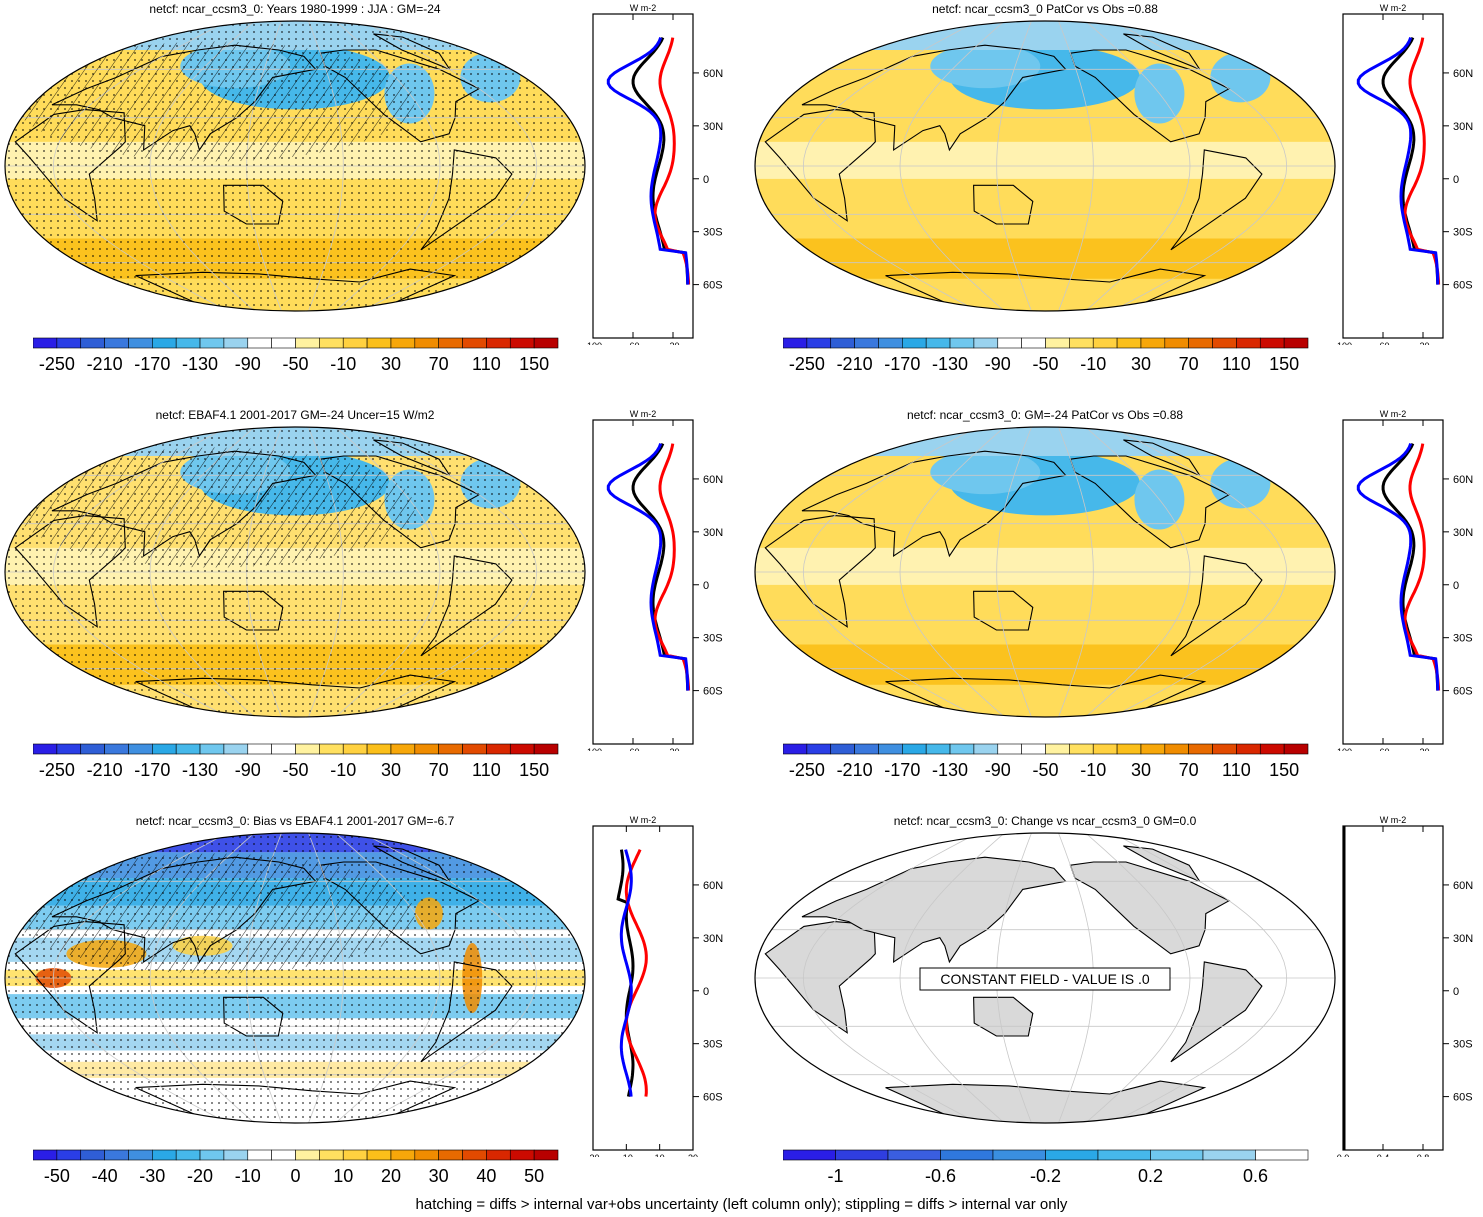 The image size is (1483, 1217). Describe the element at coordinates (820, 571) in the screenshot. I see `coastline-africa` at that location.